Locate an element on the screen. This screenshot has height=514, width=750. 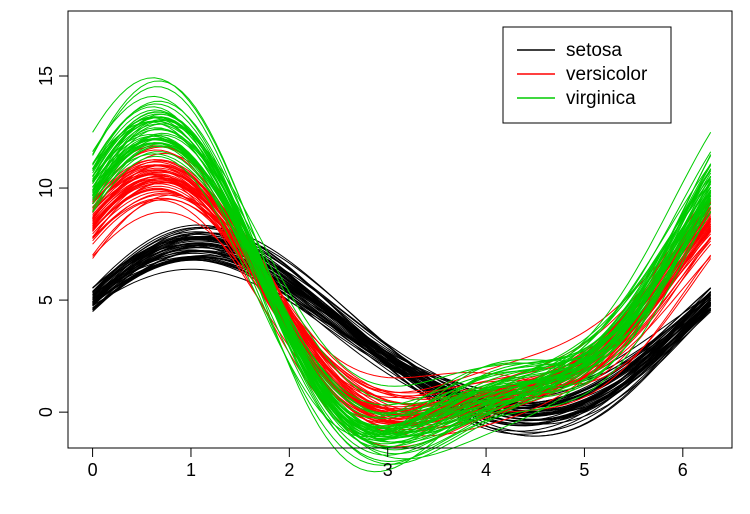
x-tick-label-4: 4 is located at coordinates (486, 470).